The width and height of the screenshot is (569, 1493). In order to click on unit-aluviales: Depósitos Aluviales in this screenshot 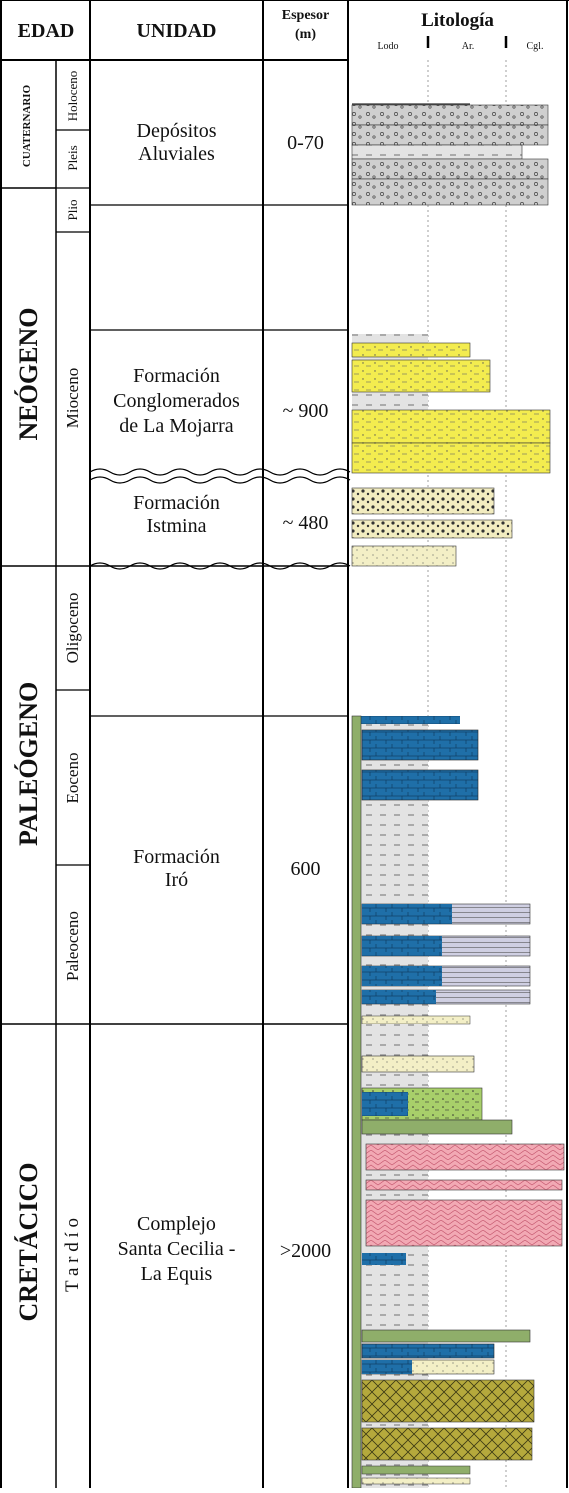, I will do `click(176, 143)`.